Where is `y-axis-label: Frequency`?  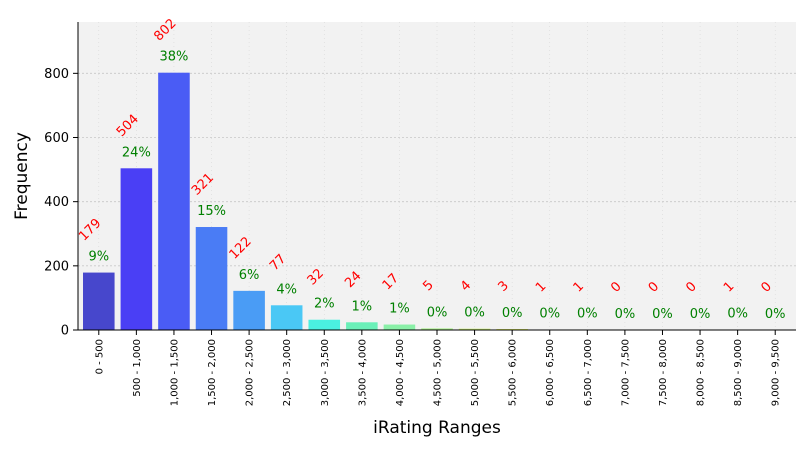 y-axis-label: Frequency is located at coordinates (22, 176).